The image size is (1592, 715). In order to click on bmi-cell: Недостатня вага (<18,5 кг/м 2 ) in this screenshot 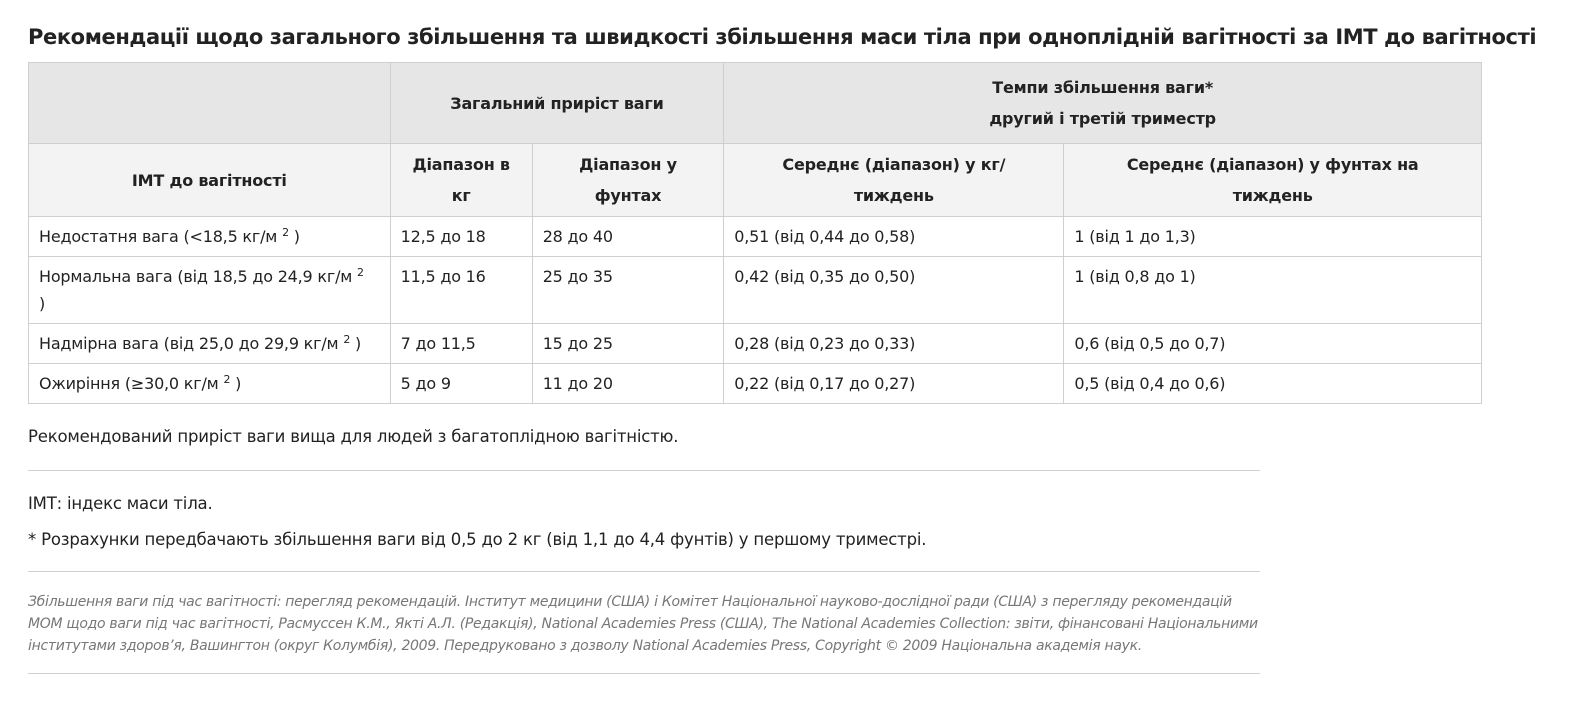, I will do `click(209, 236)`.